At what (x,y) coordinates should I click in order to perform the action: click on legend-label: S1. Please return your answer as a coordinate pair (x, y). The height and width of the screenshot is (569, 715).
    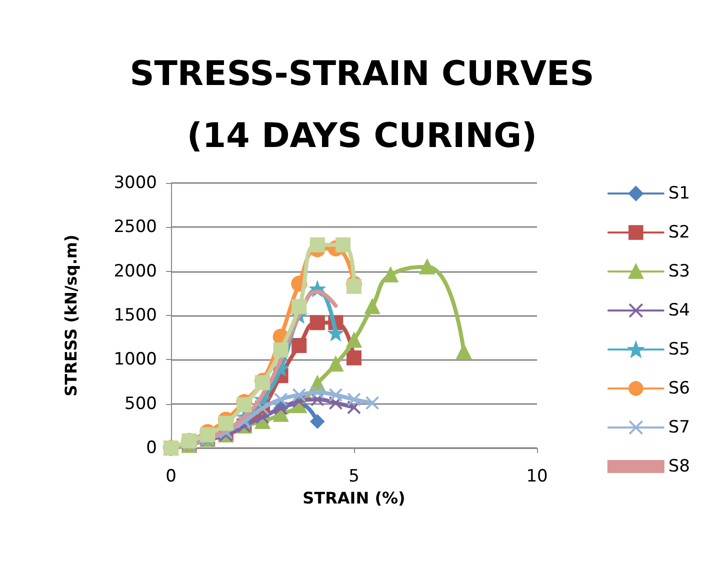
    Looking at the image, I should click on (679, 194).